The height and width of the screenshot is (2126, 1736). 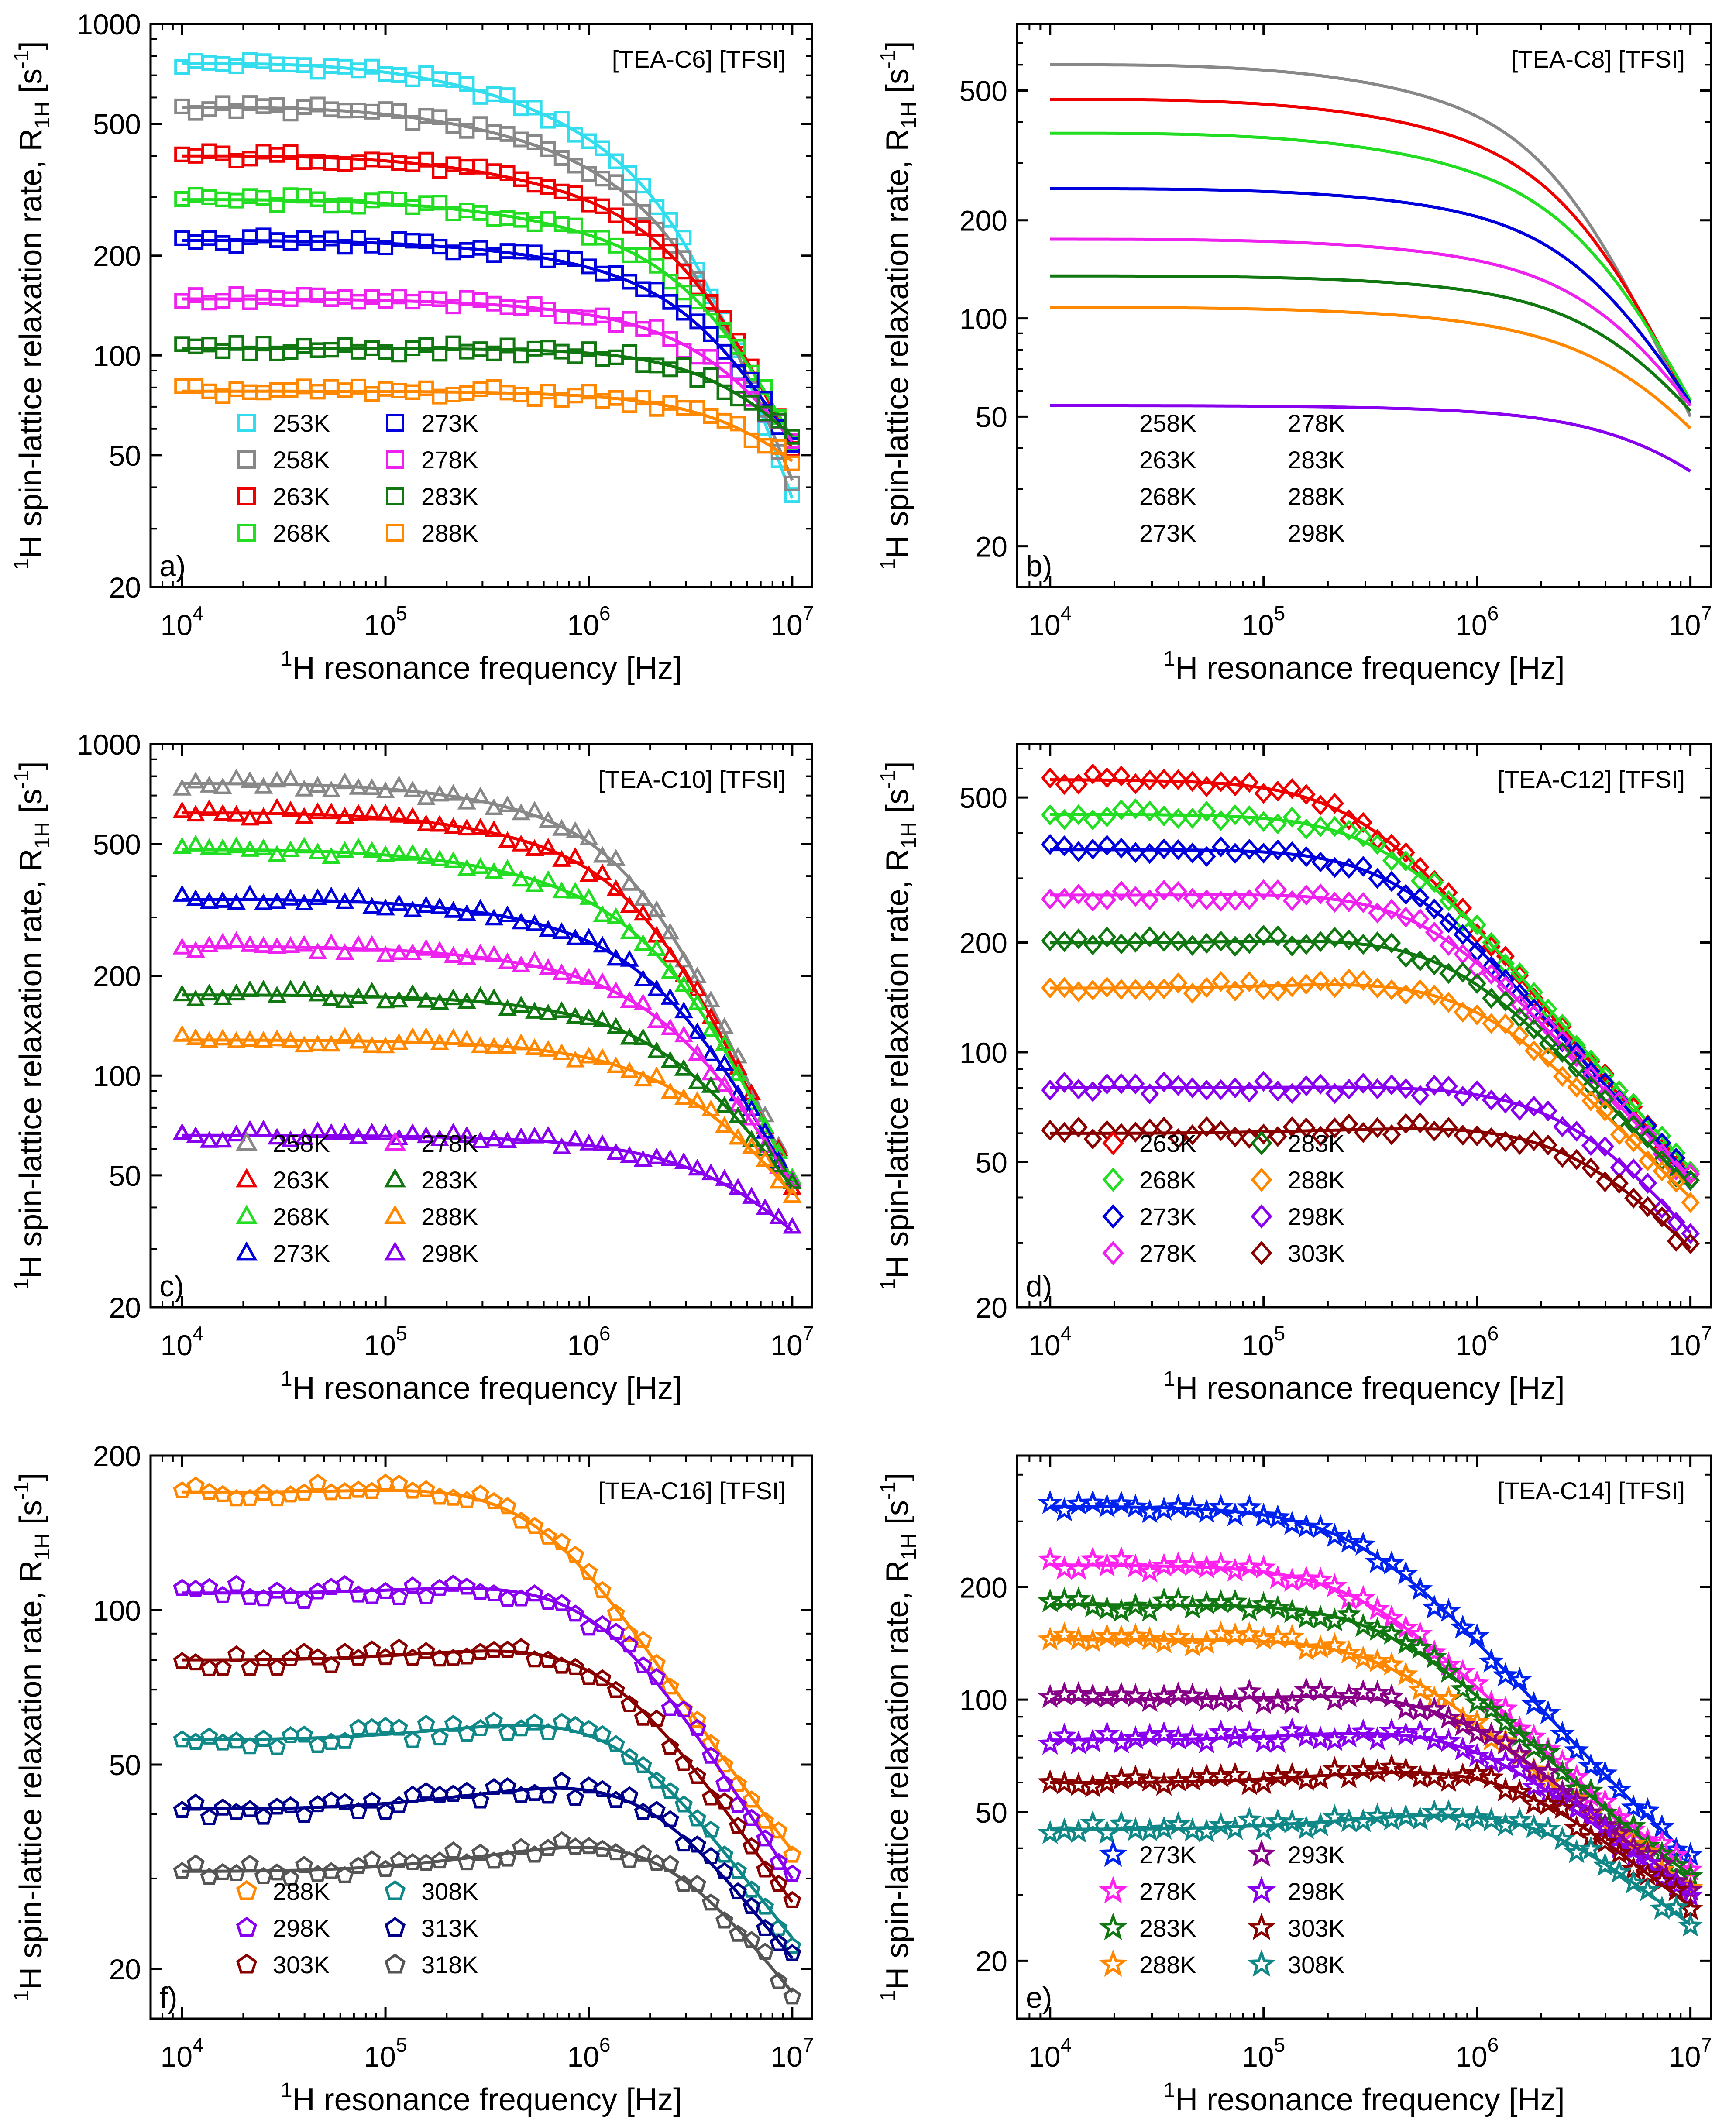 I want to click on y-tick-label: 200, so click(x=117, y=256).